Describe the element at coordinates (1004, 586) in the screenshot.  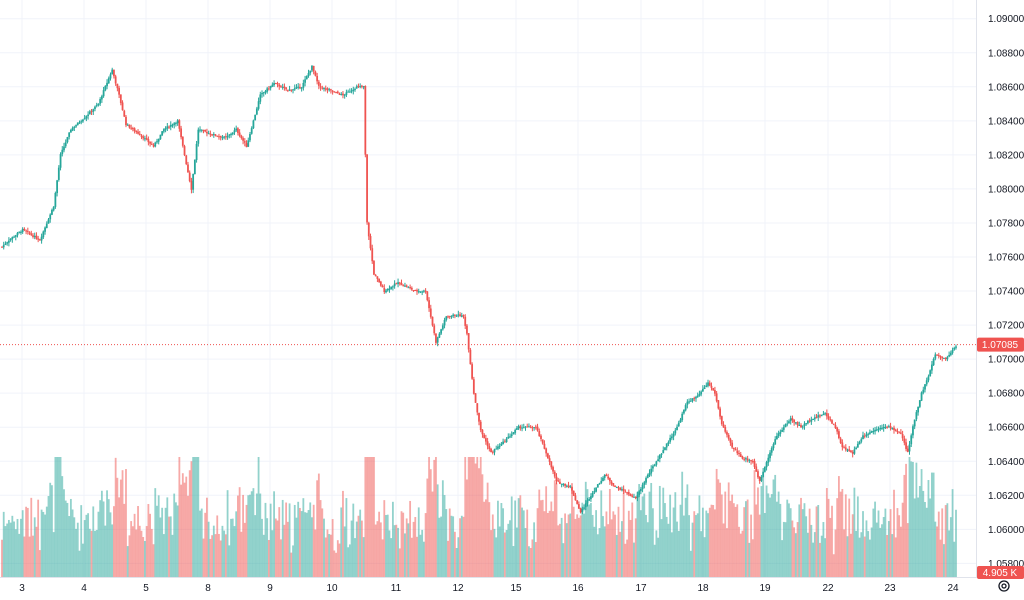
I see `settings-gear-icon` at that location.